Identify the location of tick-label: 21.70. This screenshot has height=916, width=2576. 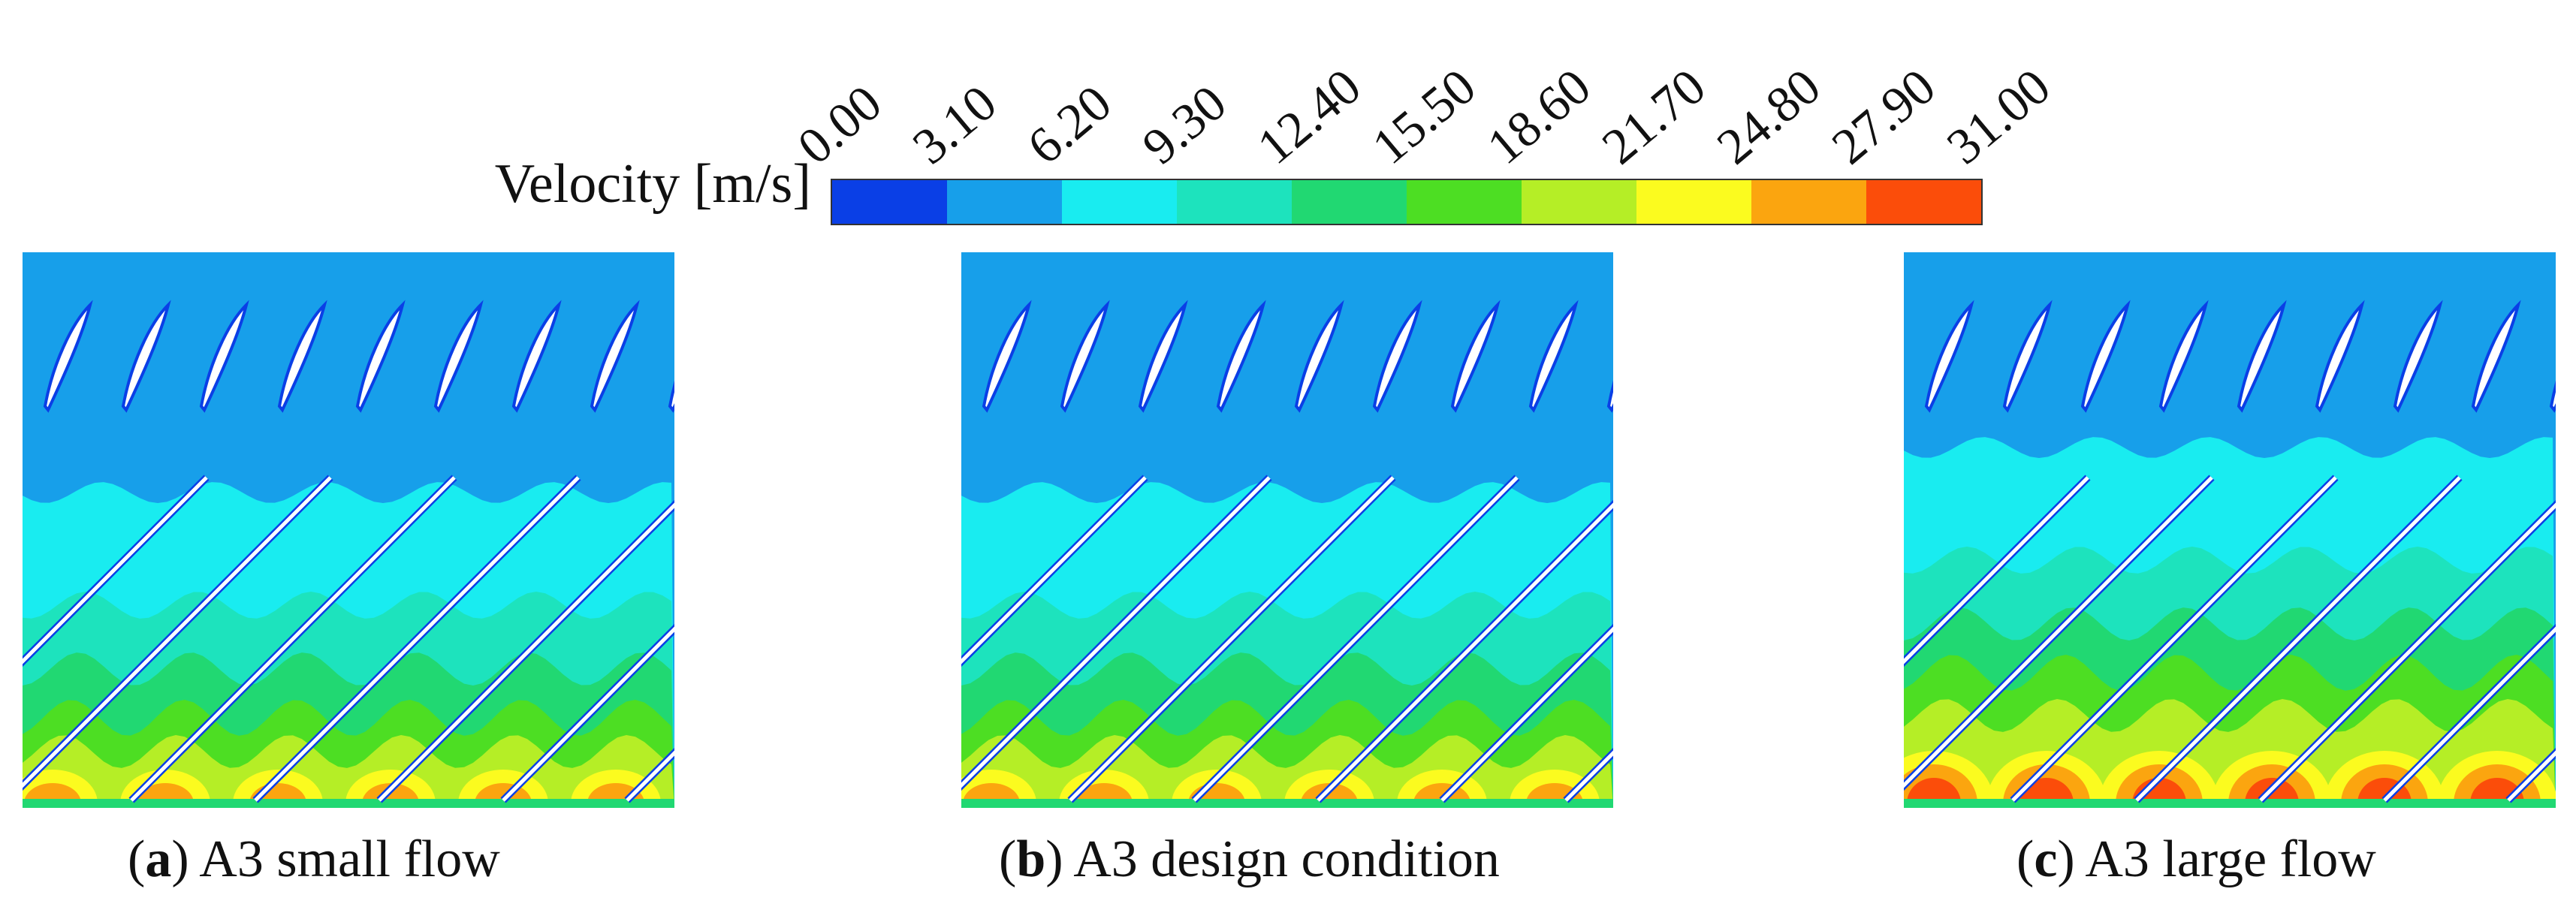
(1653, 116).